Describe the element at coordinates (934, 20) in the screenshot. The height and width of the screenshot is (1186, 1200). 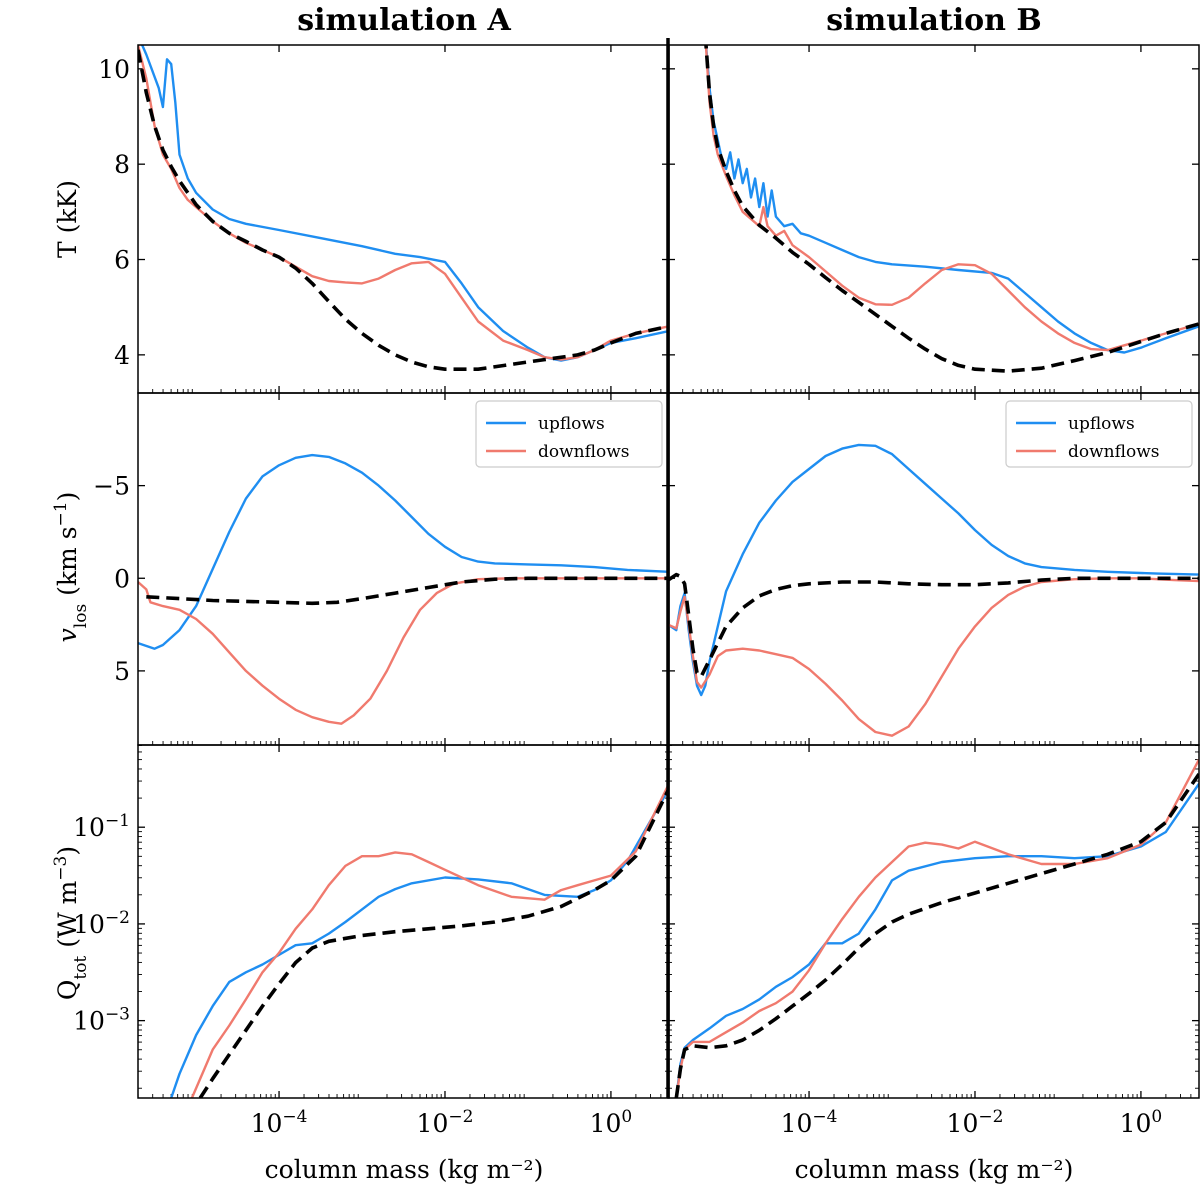
I see `column-title-B: simulation B` at that location.